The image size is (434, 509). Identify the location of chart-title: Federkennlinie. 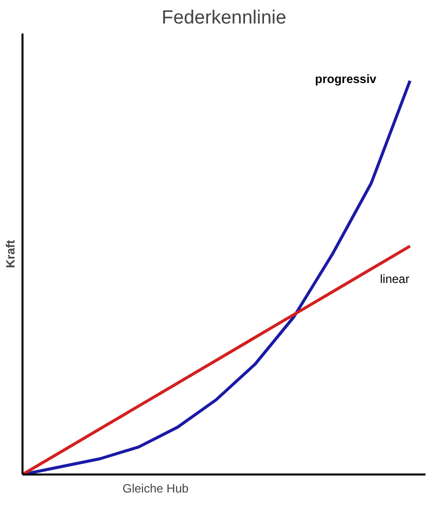
(224, 18).